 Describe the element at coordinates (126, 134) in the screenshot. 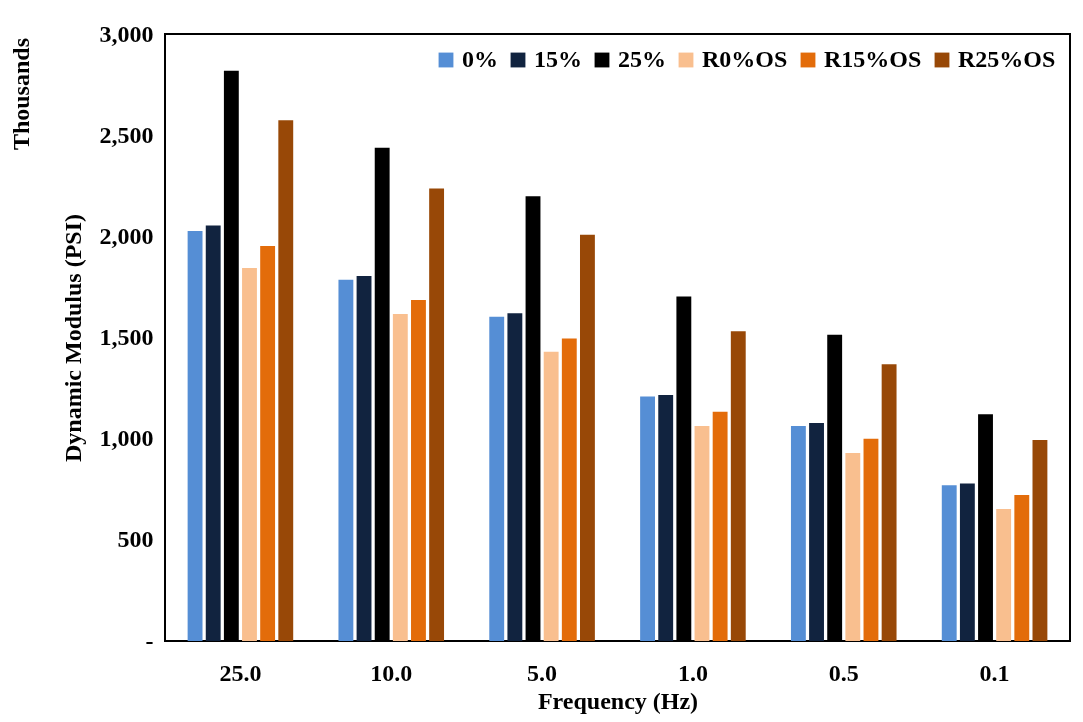

I see `y-tick-label: 2,500` at that location.